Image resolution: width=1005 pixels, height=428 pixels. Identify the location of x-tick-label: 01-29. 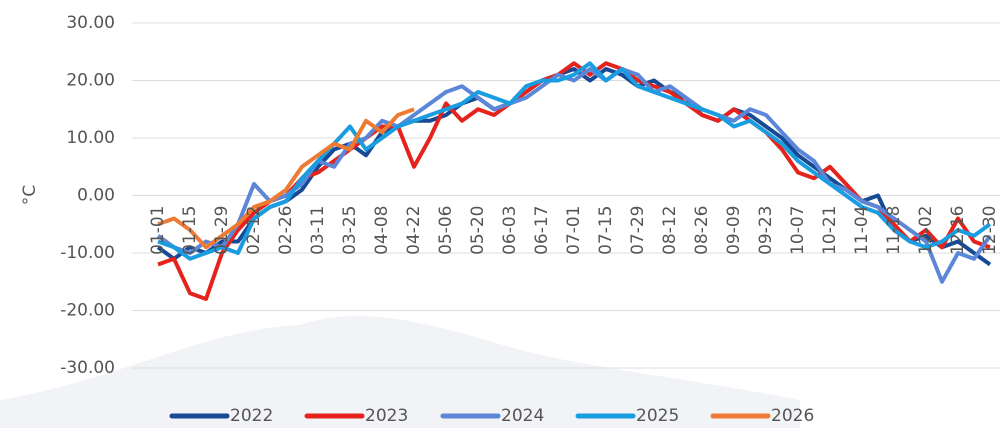
(222, 230).